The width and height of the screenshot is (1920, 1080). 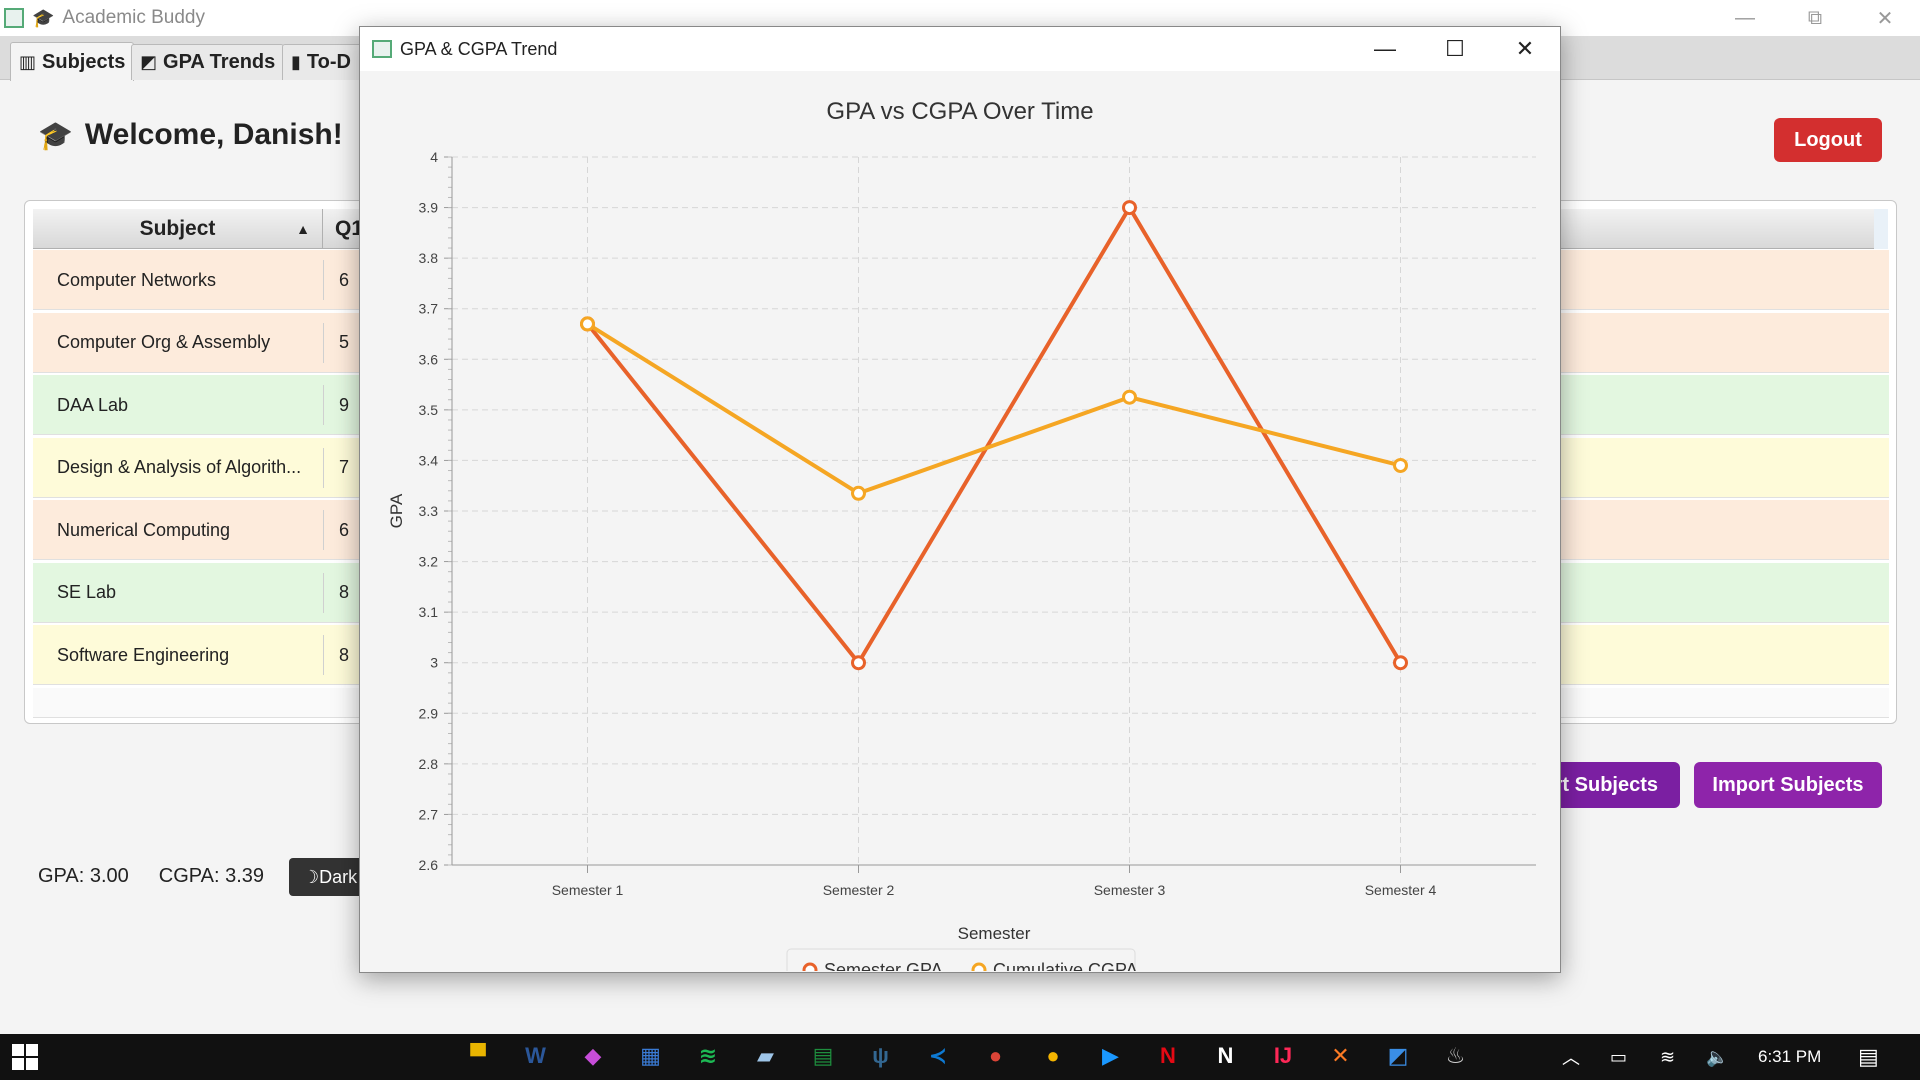 What do you see at coordinates (593, 1055) in the screenshot?
I see `copilot-icon: ◆` at bounding box center [593, 1055].